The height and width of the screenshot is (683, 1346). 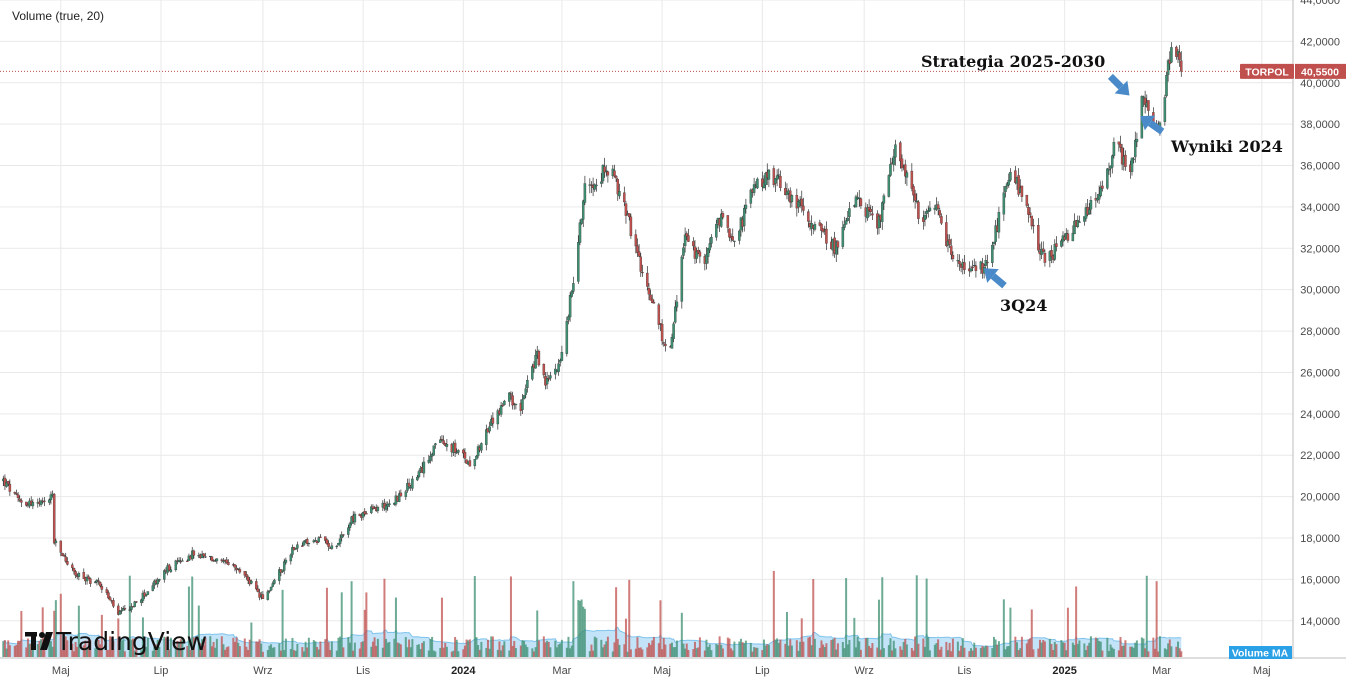 I want to click on volume-ma-badge-label: Volume MA, so click(x=1260, y=654).